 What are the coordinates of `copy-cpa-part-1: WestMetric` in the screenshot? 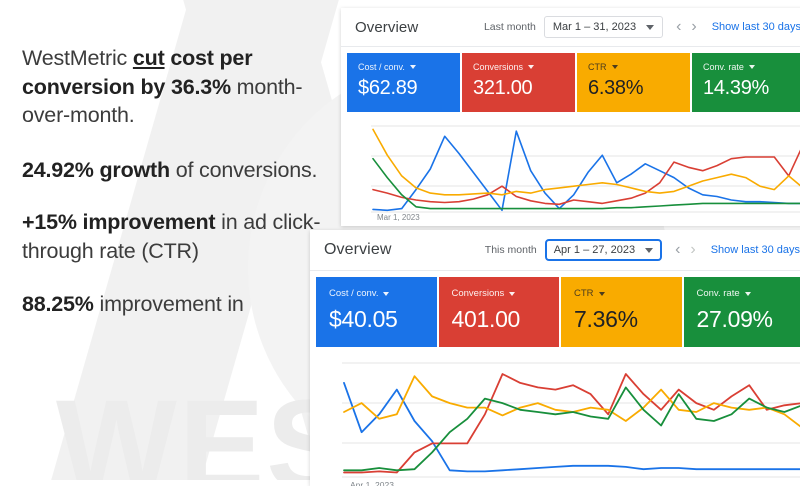 It's located at (77, 58).